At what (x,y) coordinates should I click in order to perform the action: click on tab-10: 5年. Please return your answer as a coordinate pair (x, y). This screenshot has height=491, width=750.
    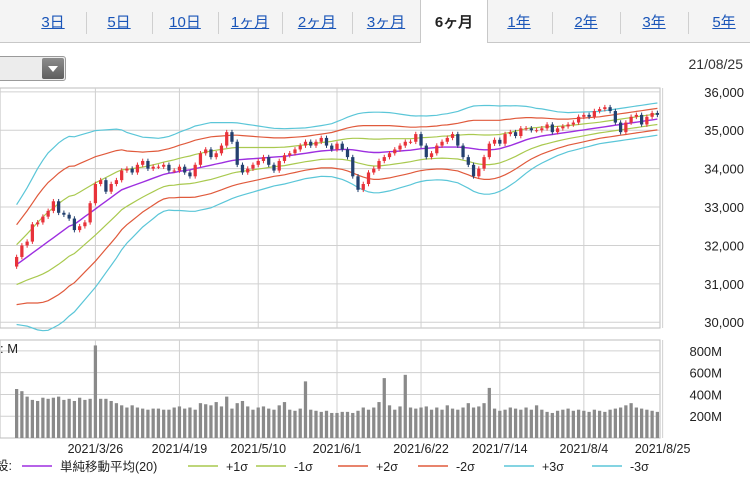
    Looking at the image, I should click on (724, 22).